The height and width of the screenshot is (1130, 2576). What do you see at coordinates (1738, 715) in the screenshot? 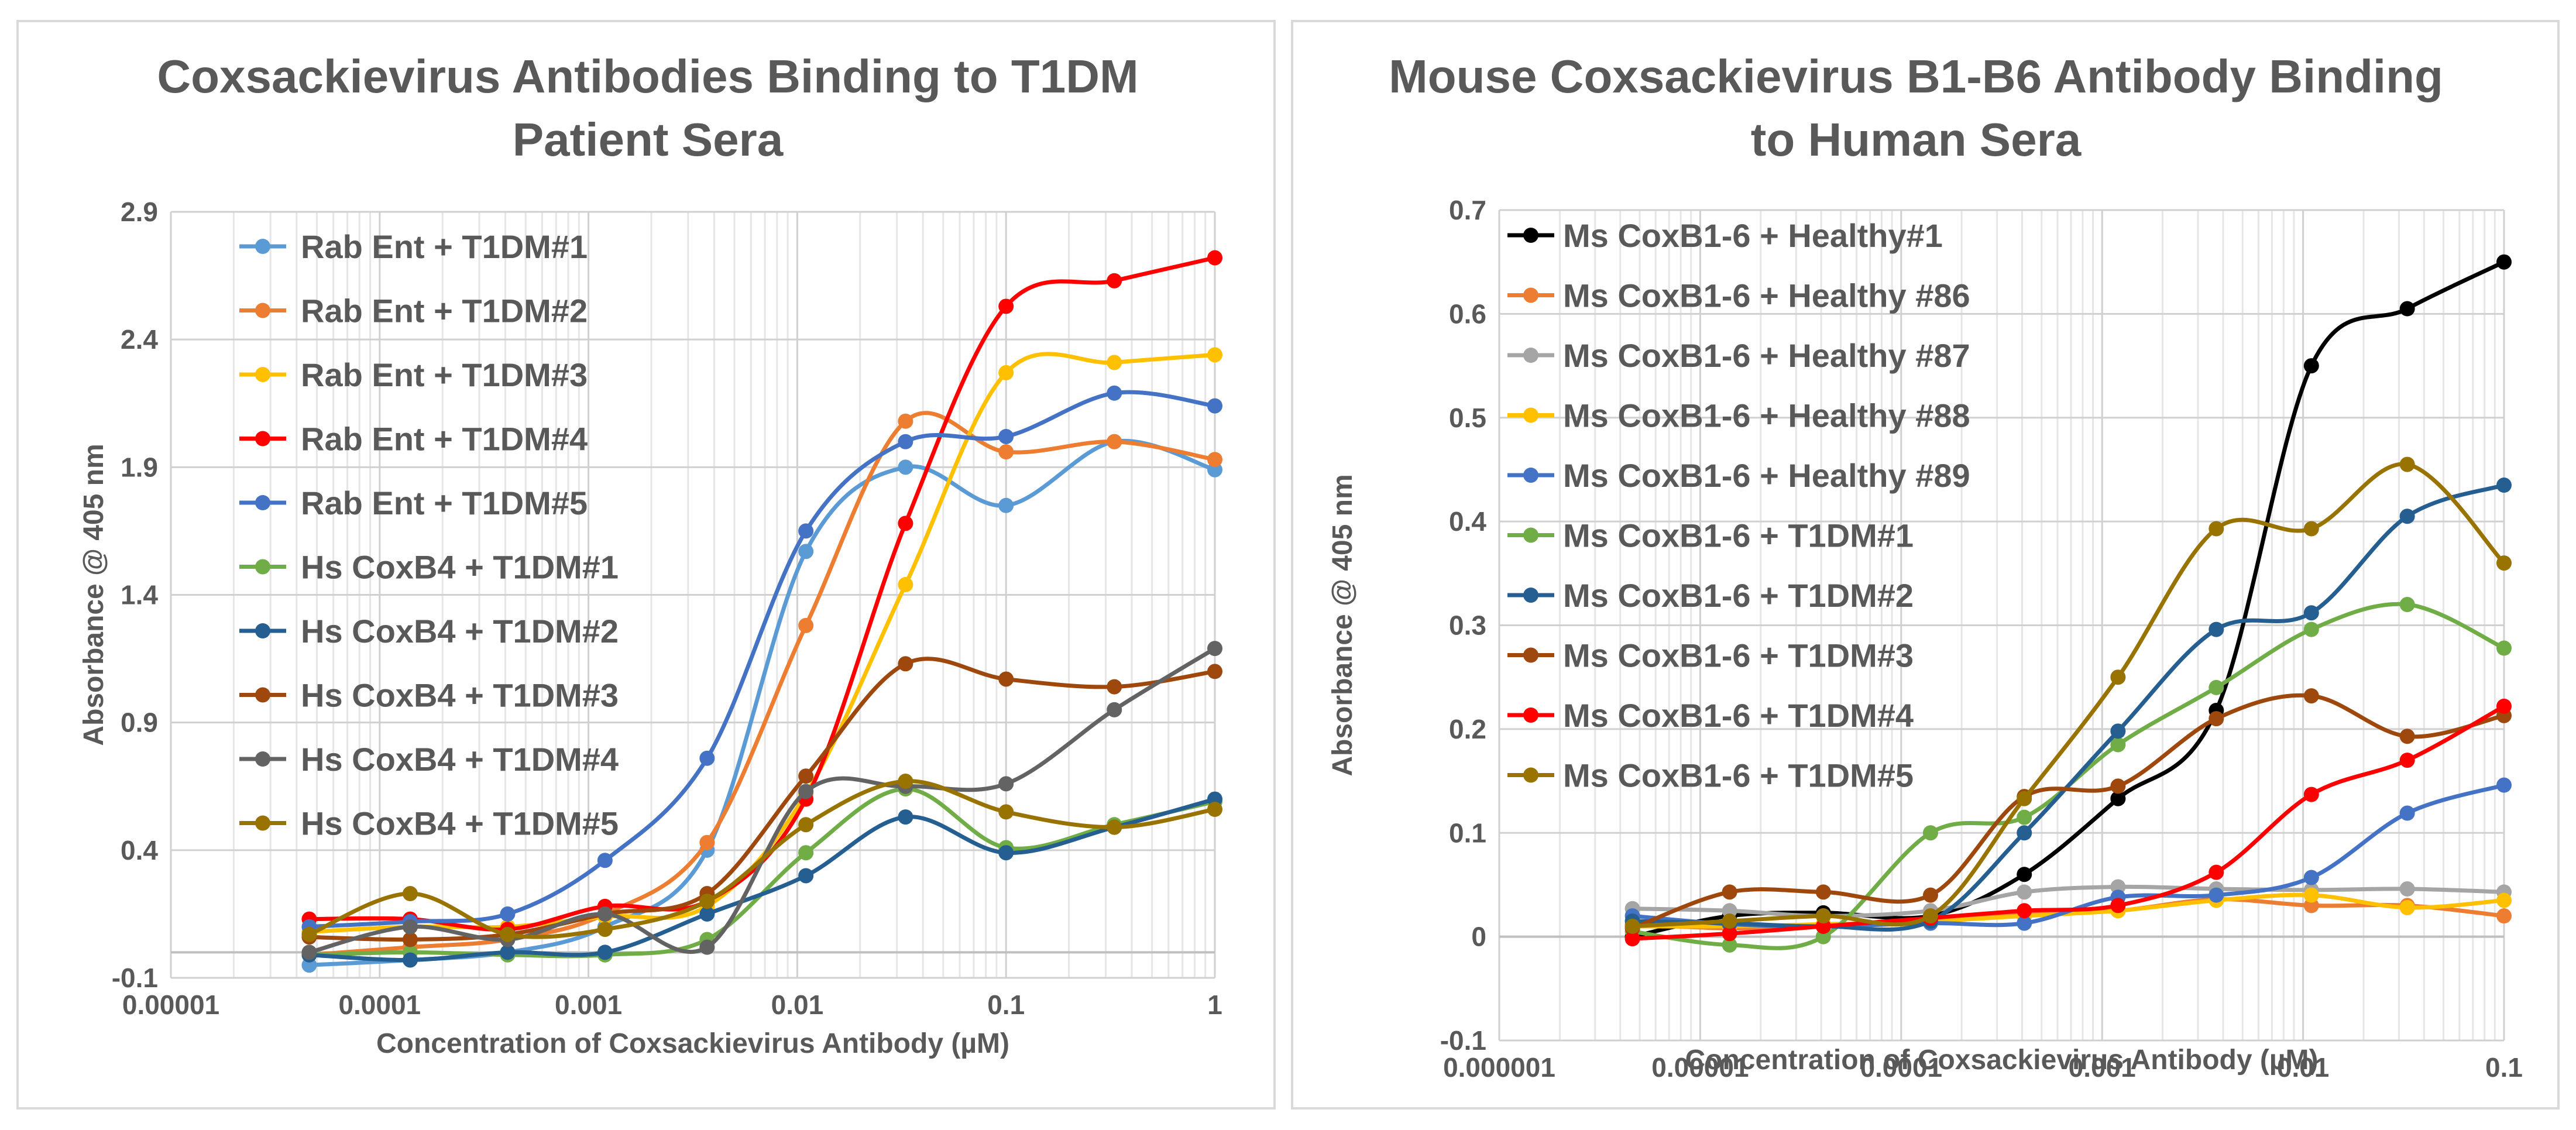
I see `legend-label: Ms CoxB1-6 + T1DM#4` at bounding box center [1738, 715].